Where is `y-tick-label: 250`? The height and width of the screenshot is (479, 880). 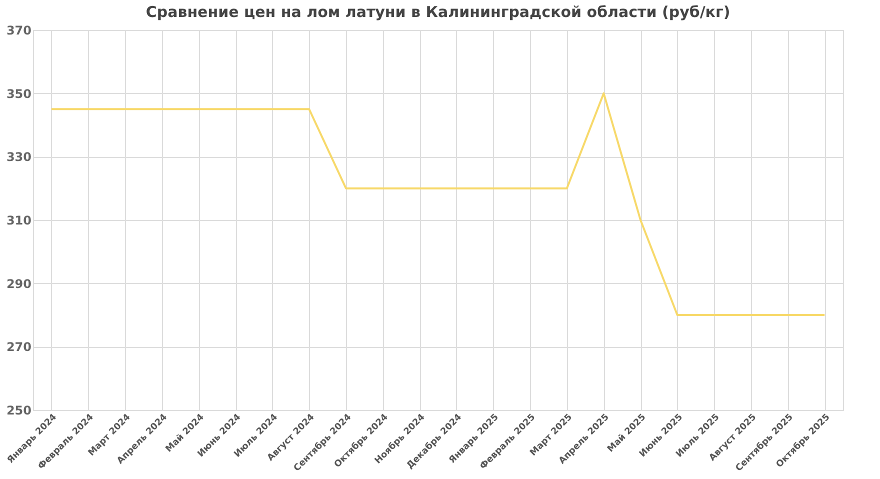
y-tick-label: 250 is located at coordinates (19, 411).